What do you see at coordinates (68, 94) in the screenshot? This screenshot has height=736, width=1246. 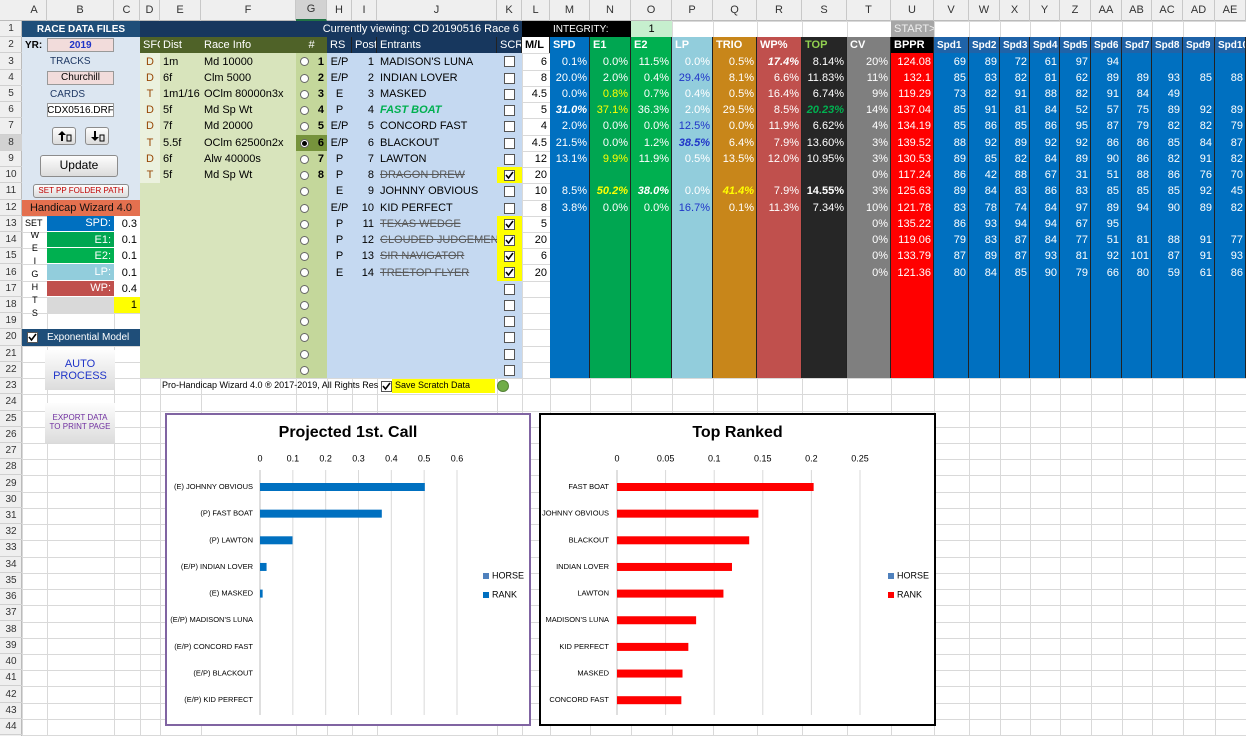 I see `cards-label: CARDS` at bounding box center [68, 94].